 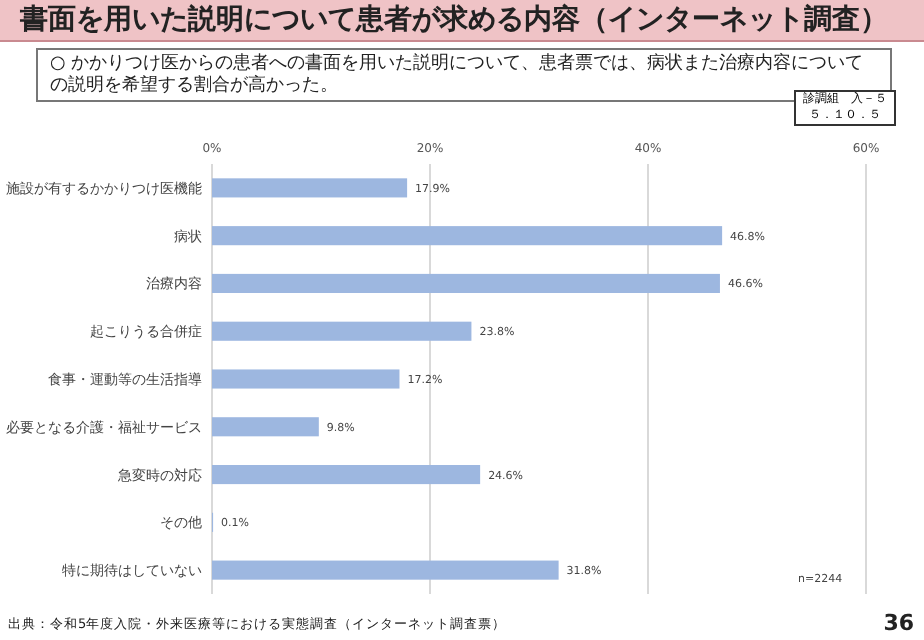 I want to click on chart-title: 書面を用いた説明について患者が求める内容（インターネット調査）, so click(x=462, y=21).